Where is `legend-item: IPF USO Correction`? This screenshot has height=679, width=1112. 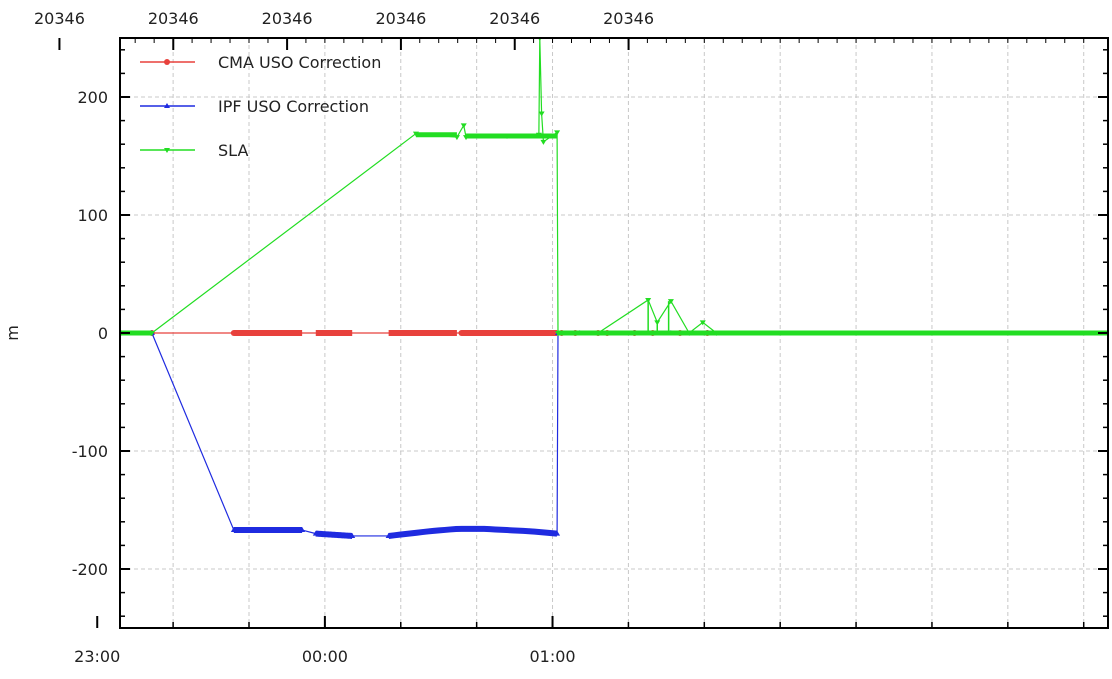 legend-item: IPF USO Correction is located at coordinates (254, 106).